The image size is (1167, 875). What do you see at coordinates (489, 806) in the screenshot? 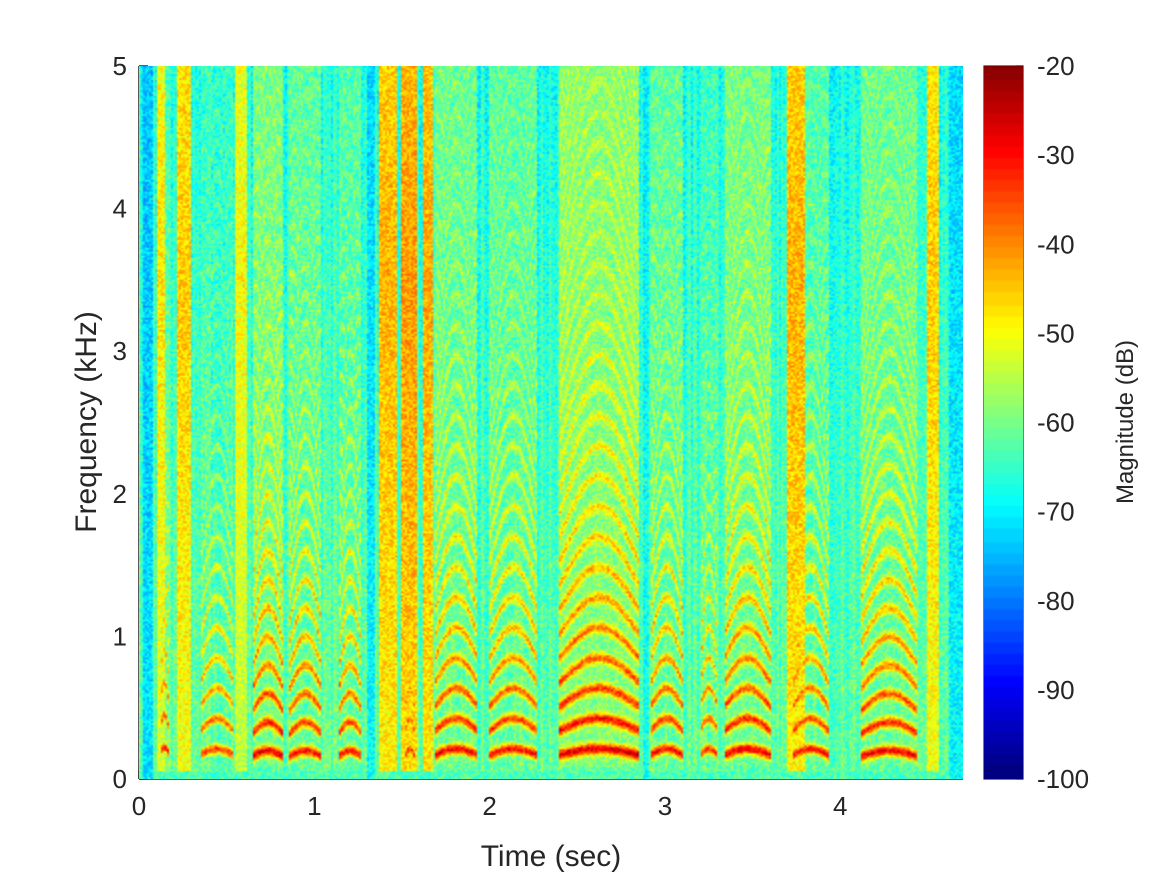
I see `x-tick-label: 2` at bounding box center [489, 806].